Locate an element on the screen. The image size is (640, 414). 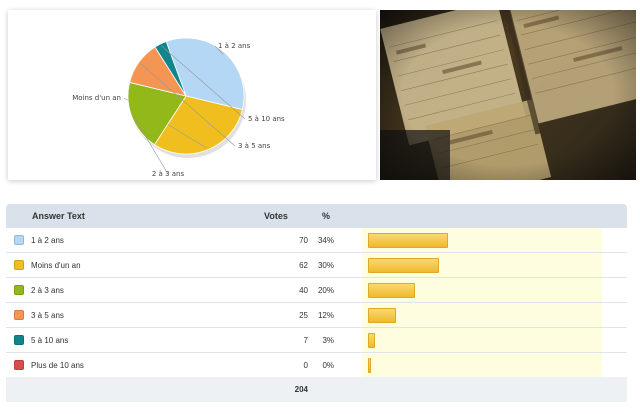
votes-count: 70 is located at coordinates (303, 240).